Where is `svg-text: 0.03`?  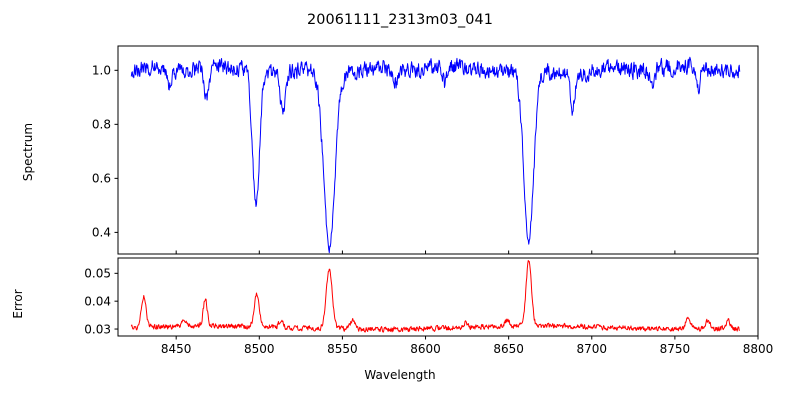 svg-text: 0.03 is located at coordinates (97, 329).